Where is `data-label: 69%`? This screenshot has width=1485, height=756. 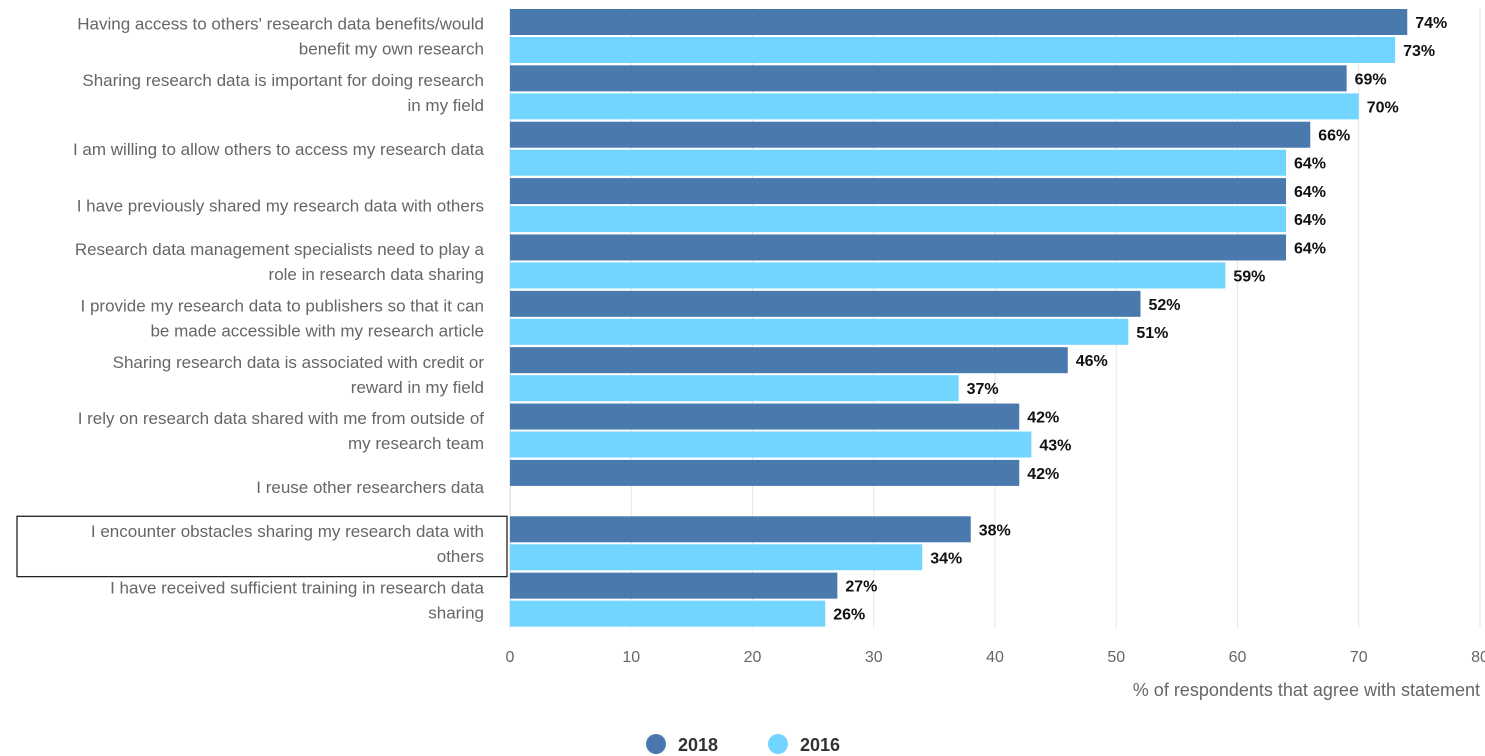
data-label: 69% is located at coordinates (1371, 79).